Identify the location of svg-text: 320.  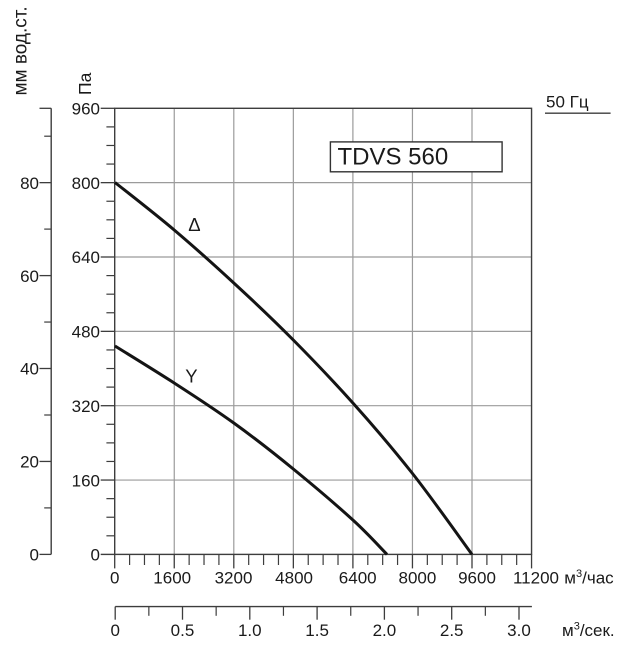
(86, 406).